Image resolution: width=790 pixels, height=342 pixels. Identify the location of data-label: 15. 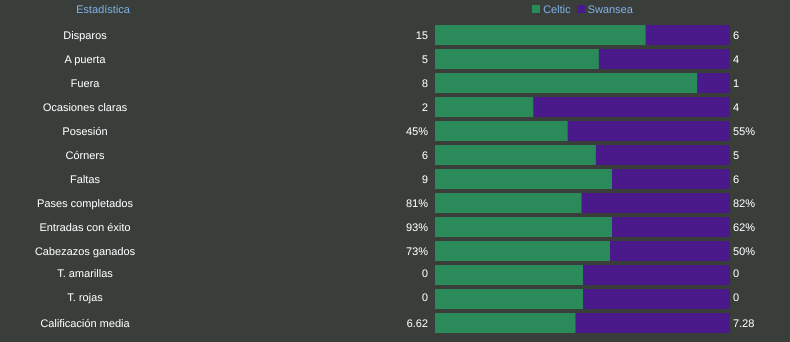
(422, 36).